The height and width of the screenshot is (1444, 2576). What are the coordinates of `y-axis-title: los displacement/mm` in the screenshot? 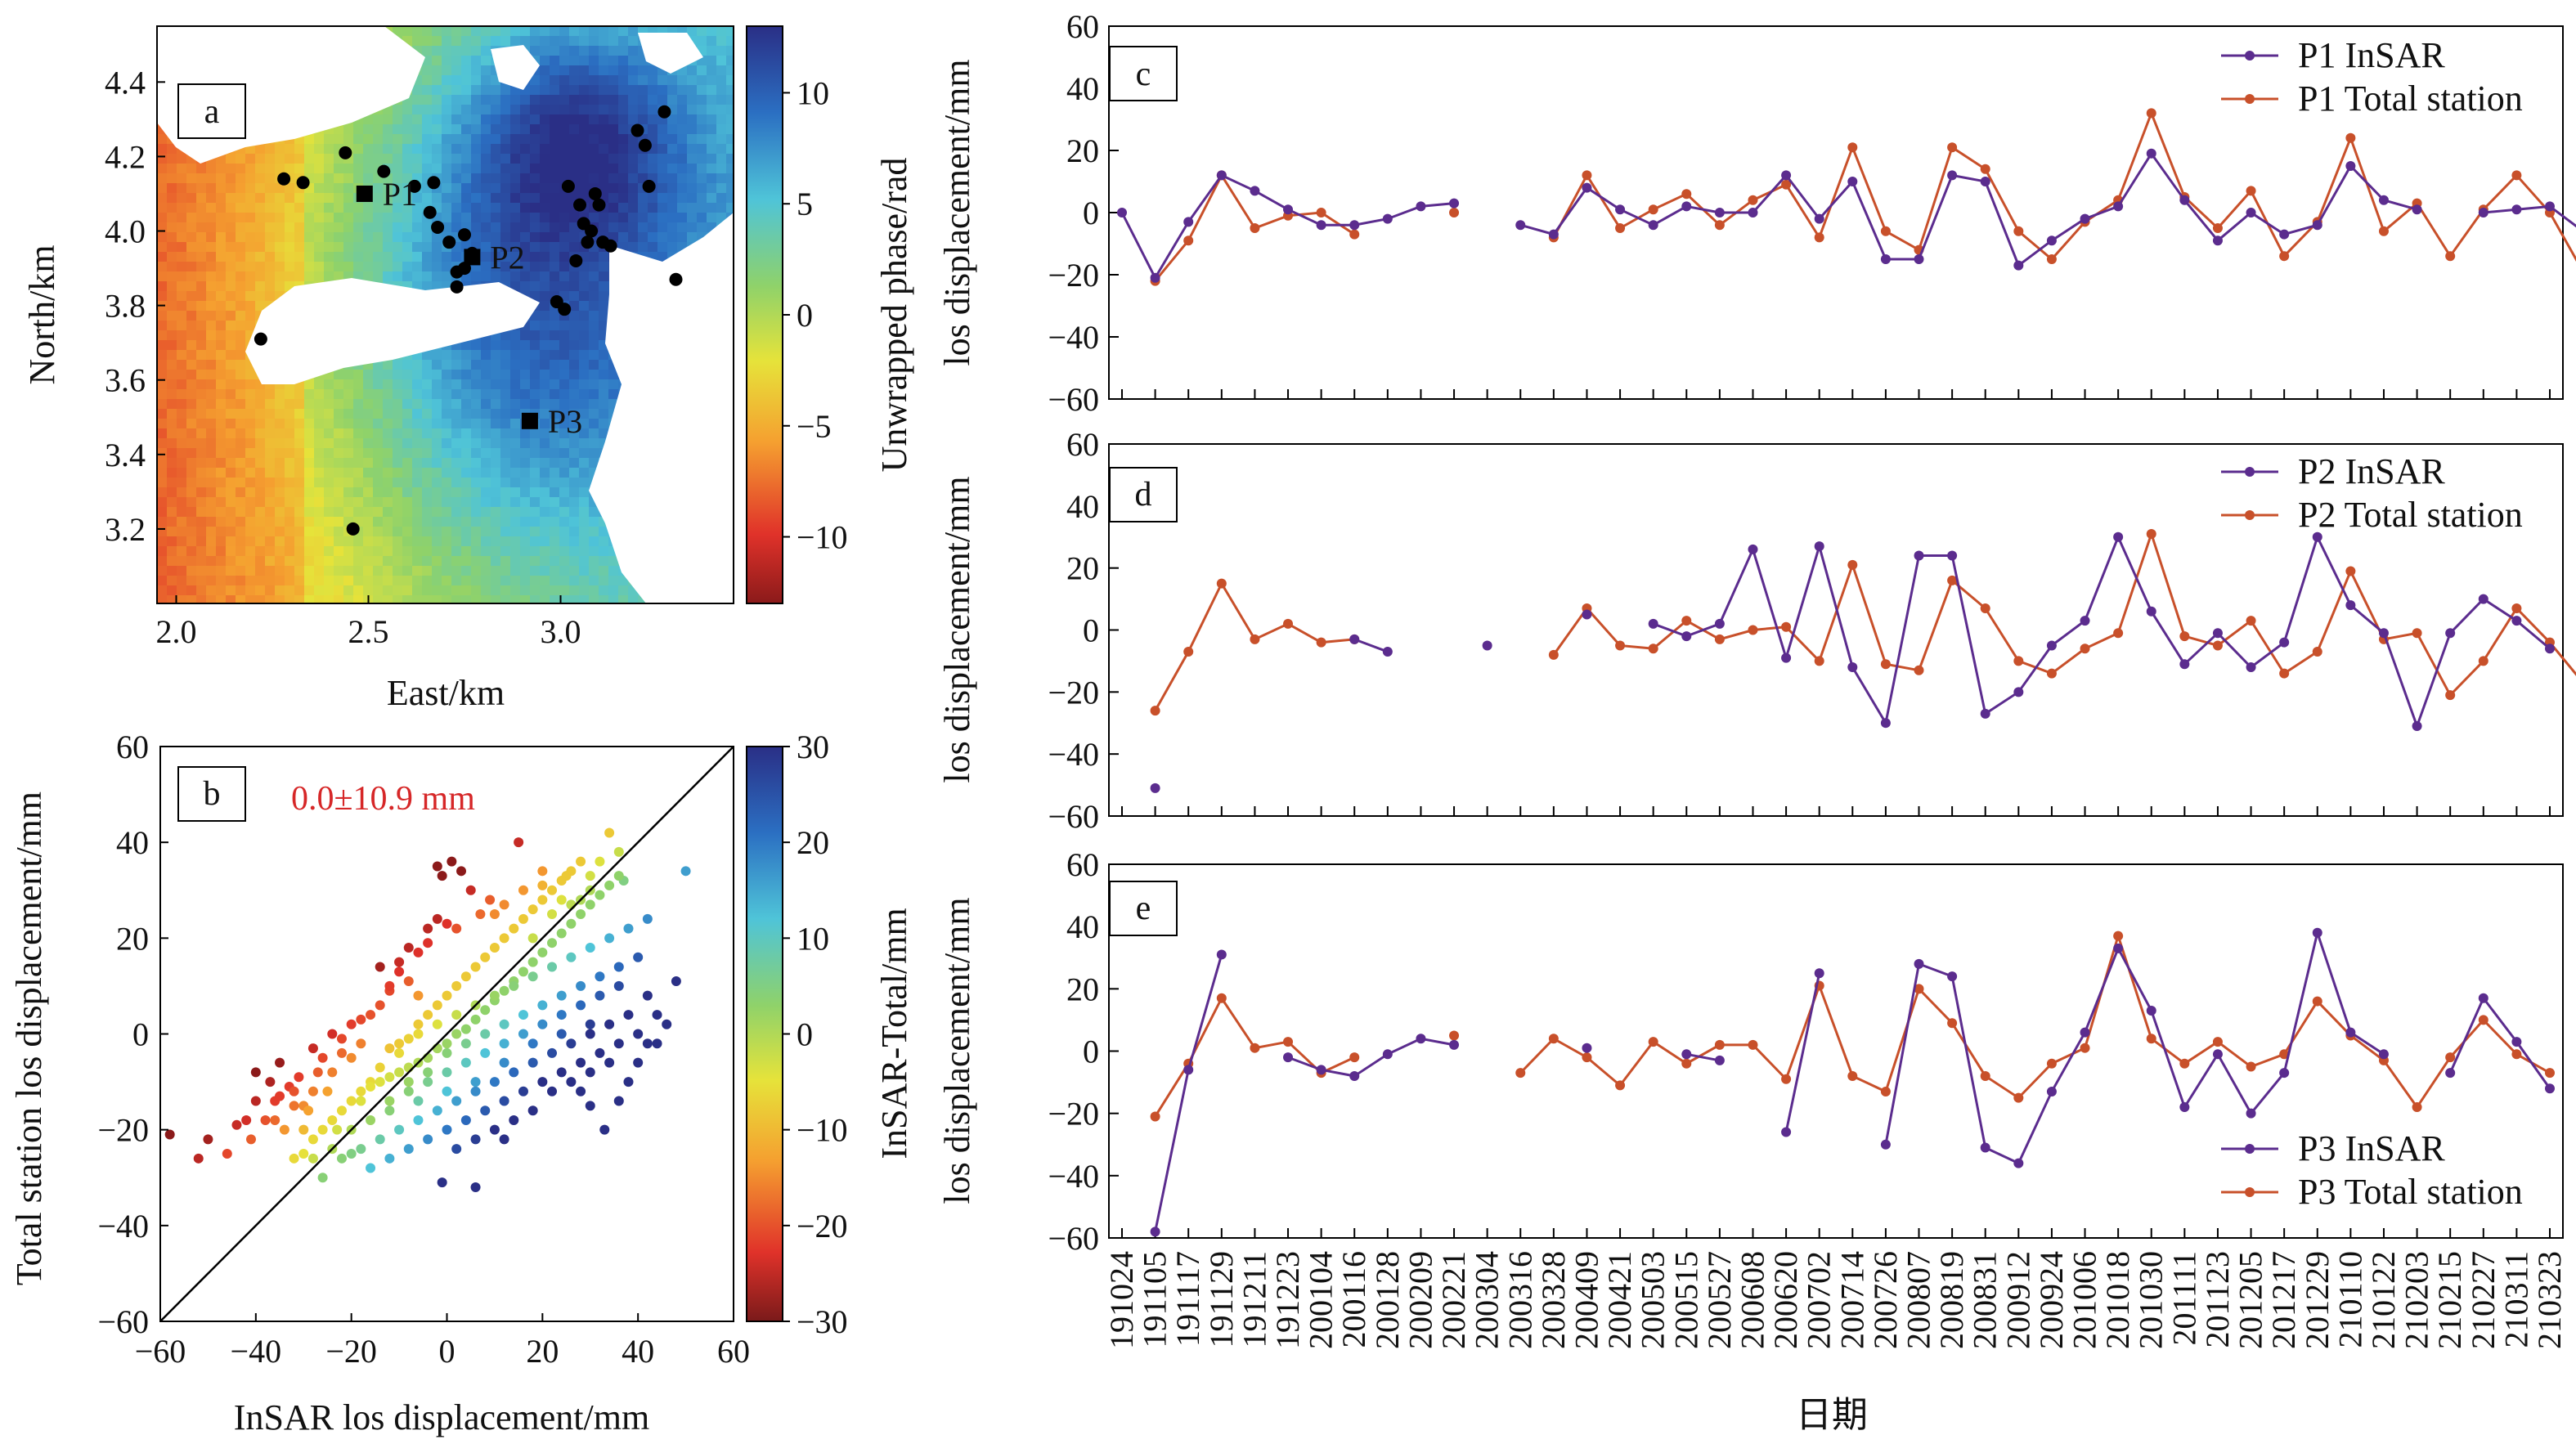 It's located at (957, 629).